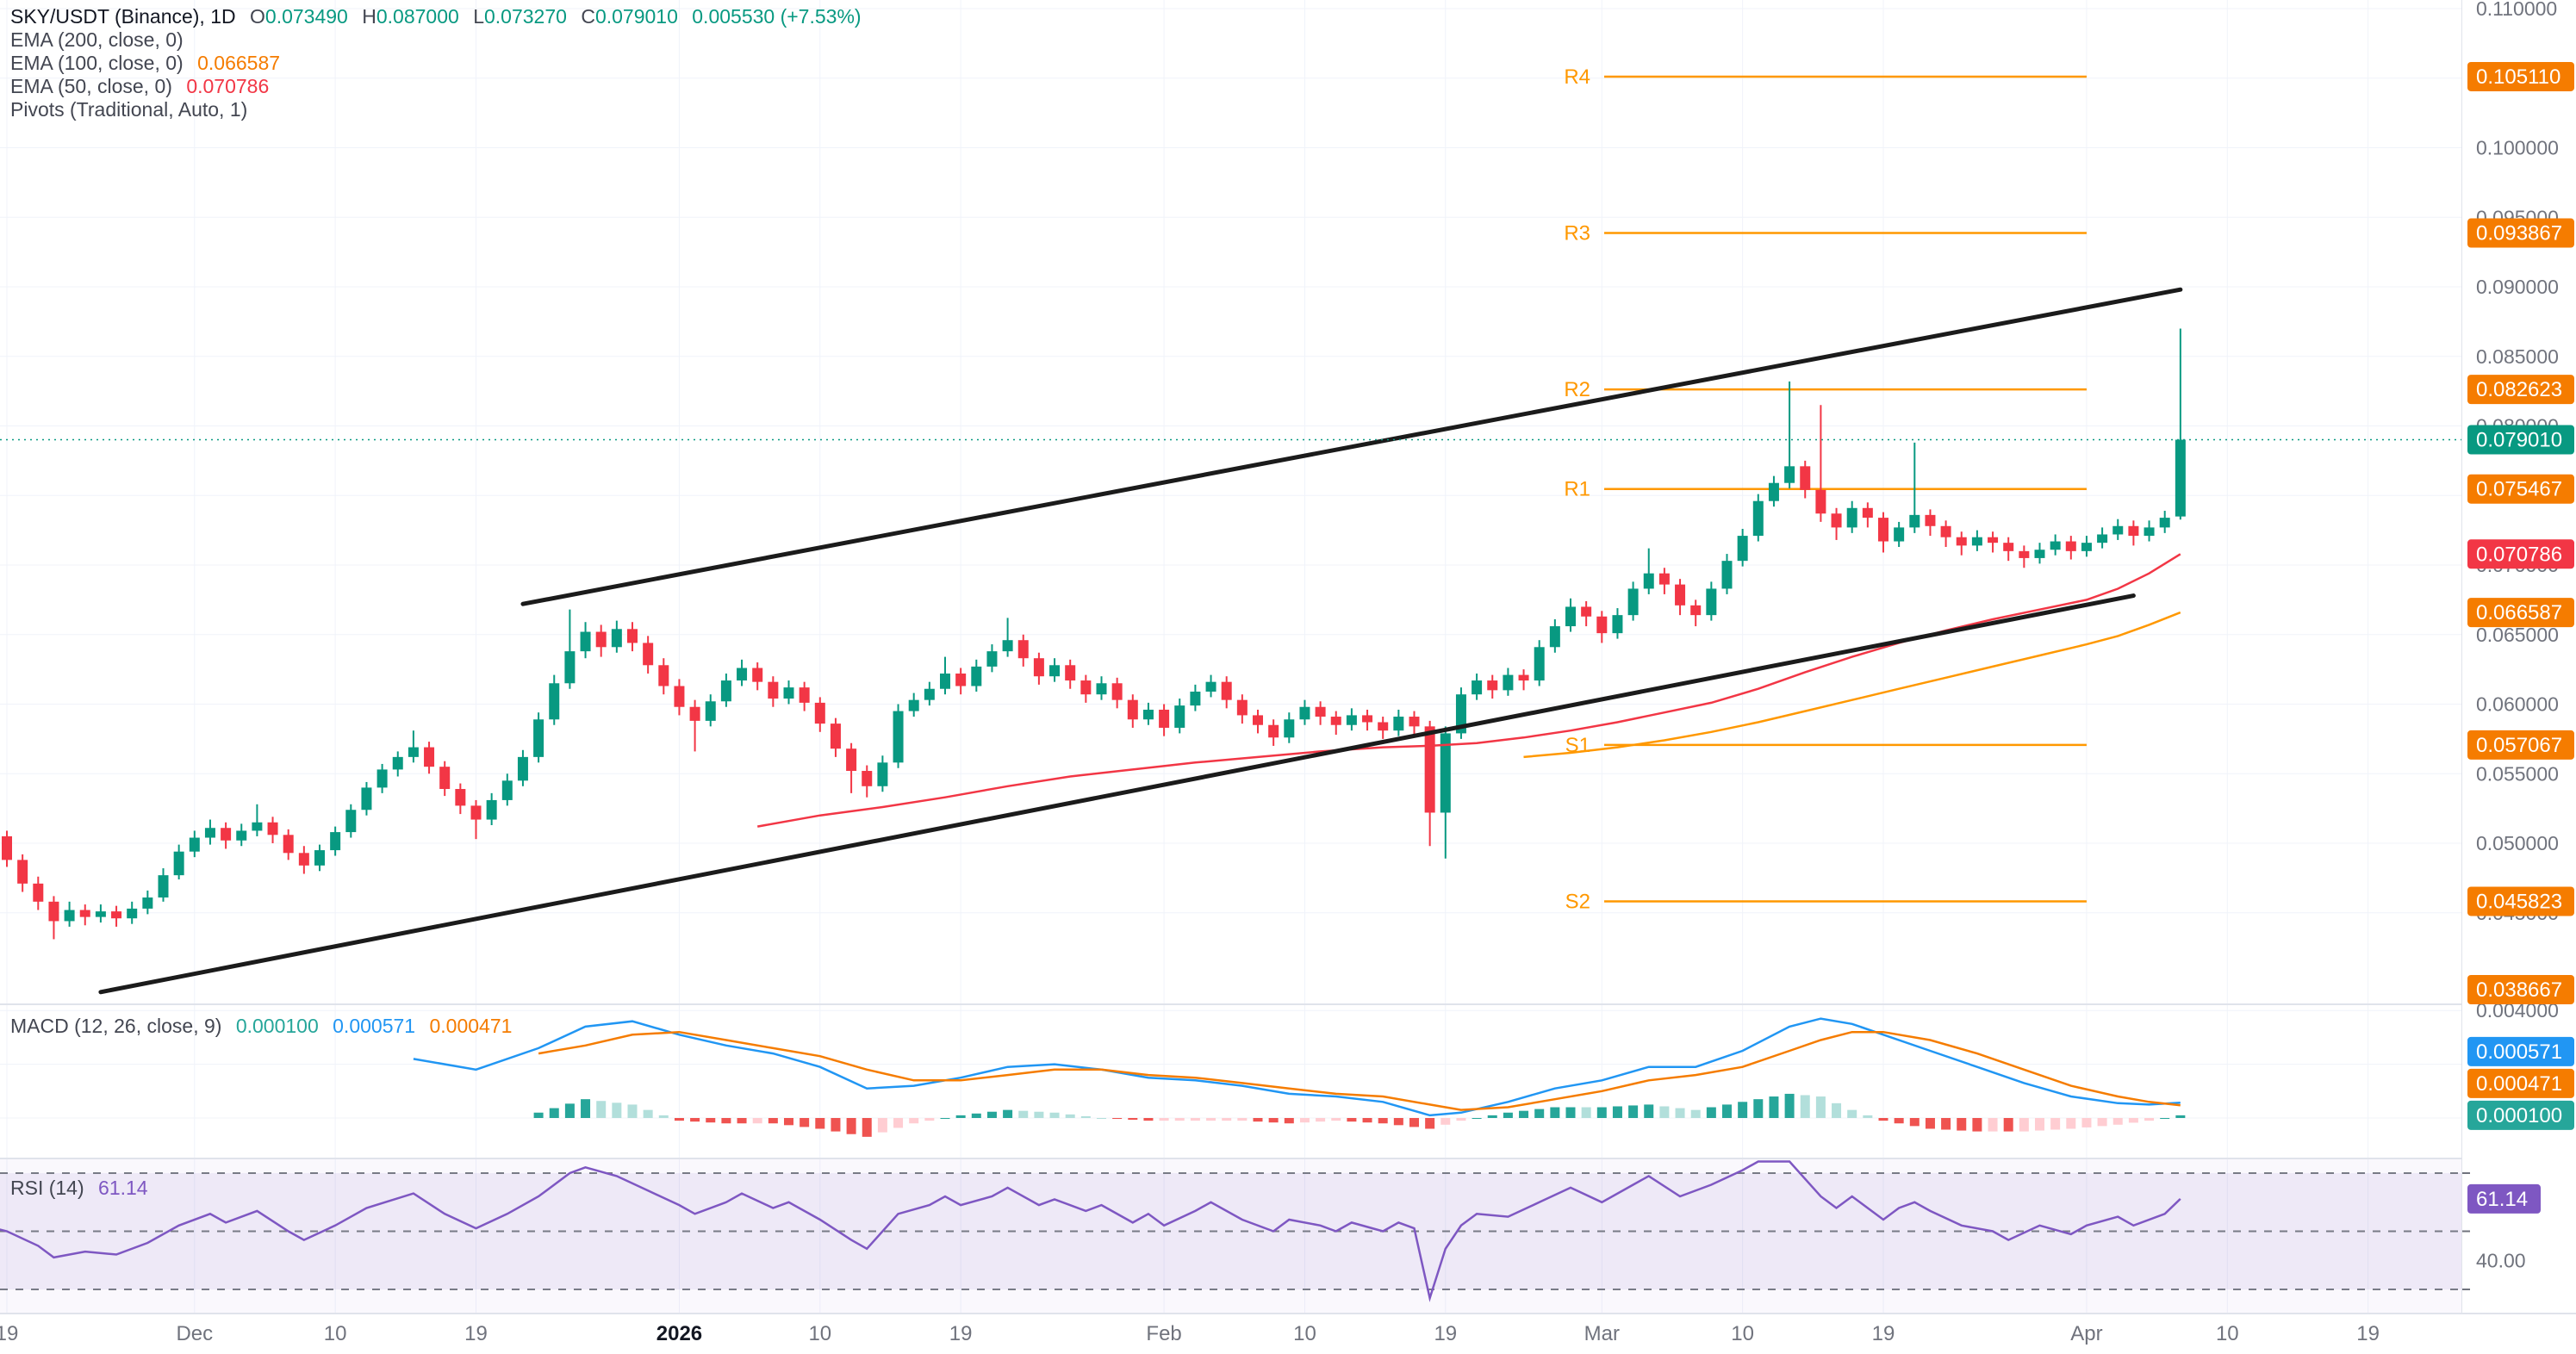 This screenshot has width=2576, height=1354. What do you see at coordinates (97, 39) in the screenshot?
I see `ema200-title: EMA (200, close, 0)` at bounding box center [97, 39].